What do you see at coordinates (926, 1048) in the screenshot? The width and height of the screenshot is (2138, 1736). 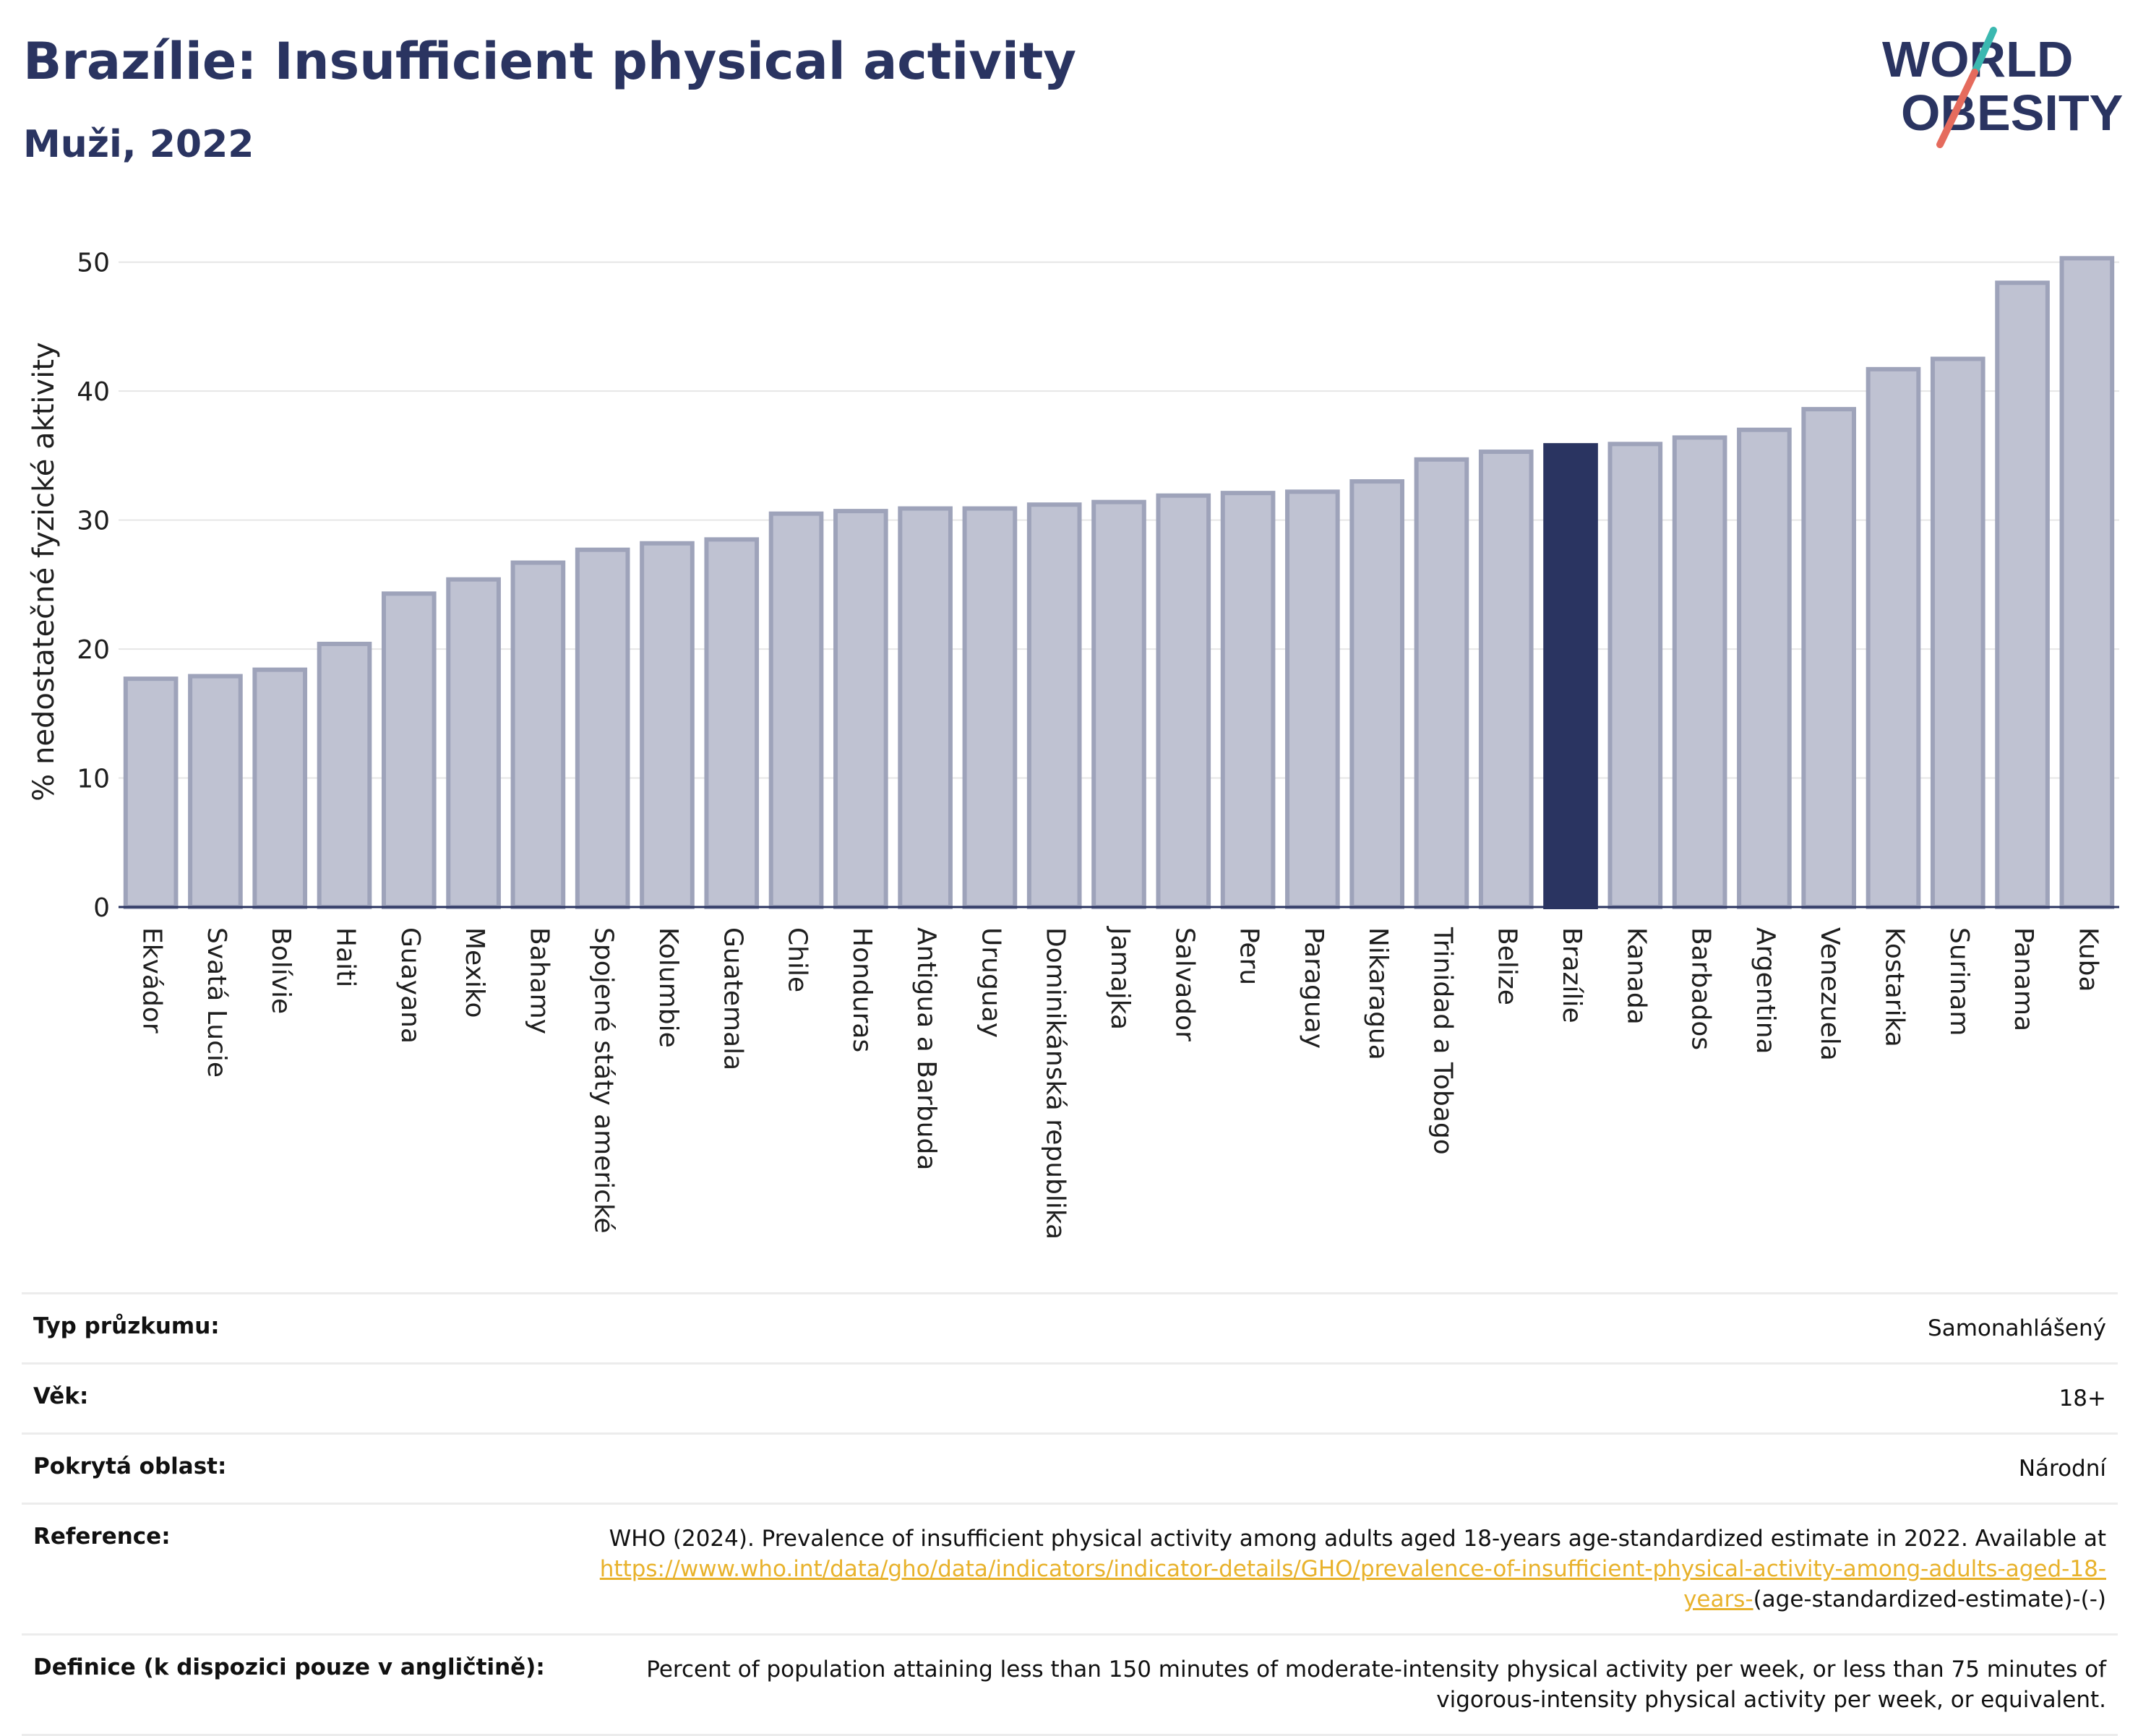 I see `x-tick-label: Antigua a Barbuda` at bounding box center [926, 1048].